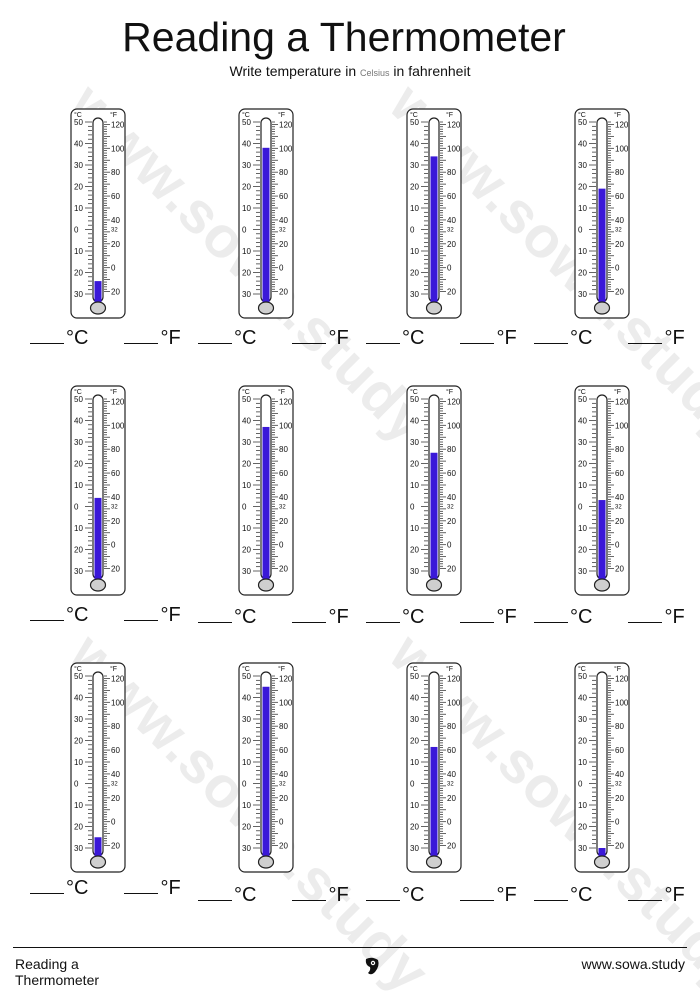  Describe the element at coordinates (622, 401) in the screenshot. I see `fahrenheit-tick-label: 120` at that location.